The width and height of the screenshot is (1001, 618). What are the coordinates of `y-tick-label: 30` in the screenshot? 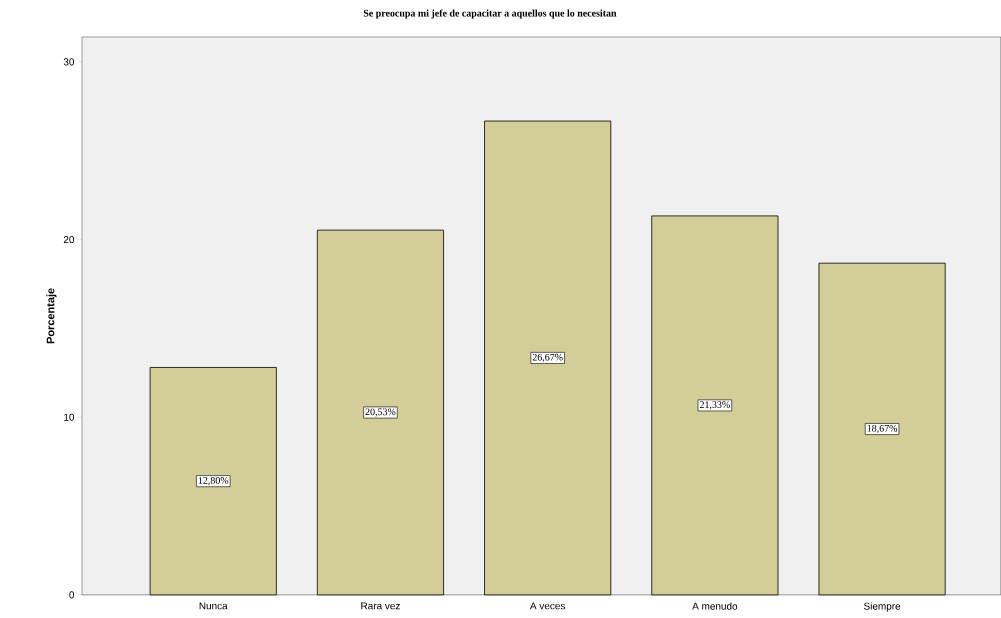 It's located at (69, 62).